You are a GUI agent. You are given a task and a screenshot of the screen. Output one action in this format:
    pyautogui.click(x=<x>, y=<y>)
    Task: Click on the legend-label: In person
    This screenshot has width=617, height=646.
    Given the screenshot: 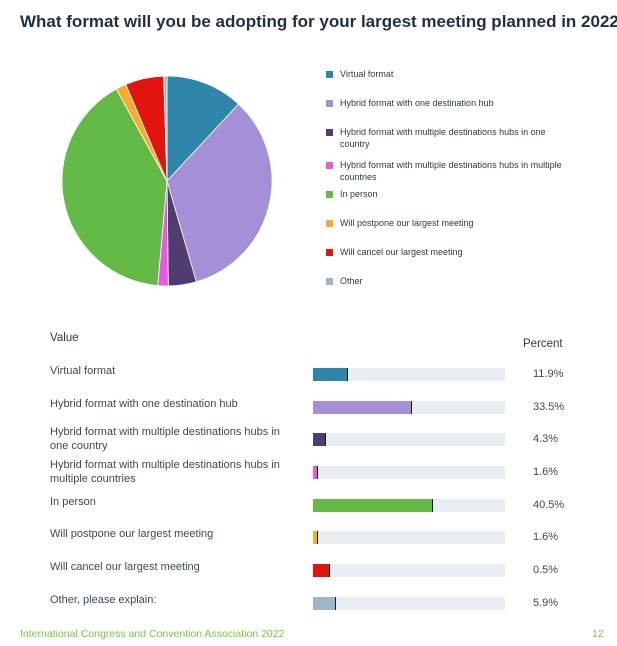 What is the action you would take?
    pyautogui.click(x=359, y=194)
    